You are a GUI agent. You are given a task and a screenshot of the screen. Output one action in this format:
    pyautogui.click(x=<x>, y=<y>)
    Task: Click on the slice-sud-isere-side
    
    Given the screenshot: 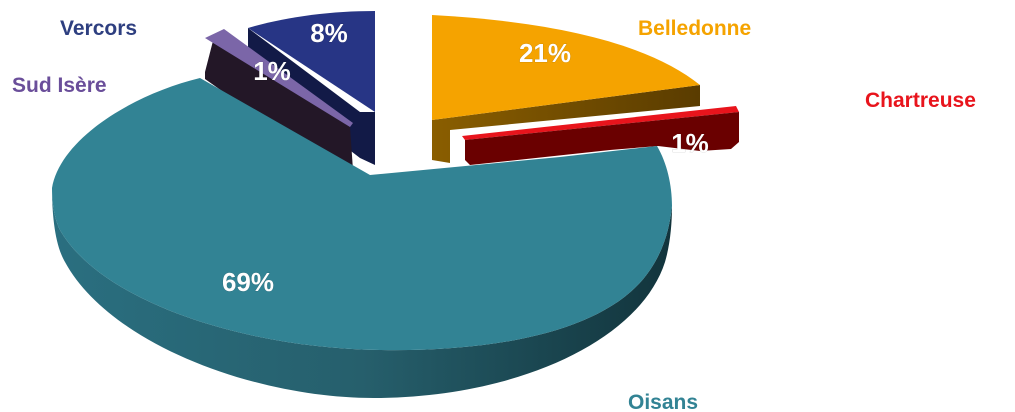 What is the action you would take?
    pyautogui.click(x=279, y=103)
    